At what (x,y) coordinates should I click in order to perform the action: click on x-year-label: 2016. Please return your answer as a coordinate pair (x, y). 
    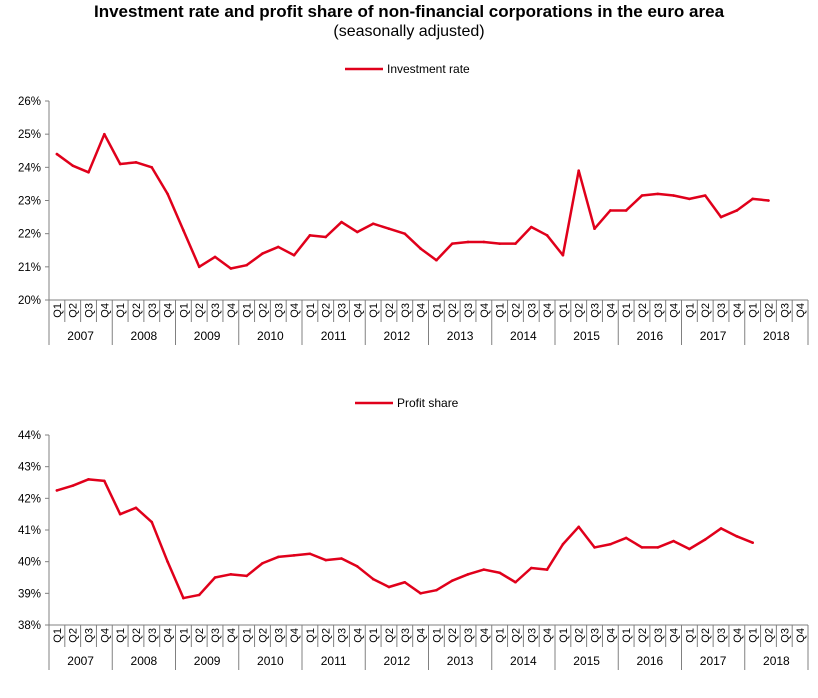
    Looking at the image, I should click on (650, 661).